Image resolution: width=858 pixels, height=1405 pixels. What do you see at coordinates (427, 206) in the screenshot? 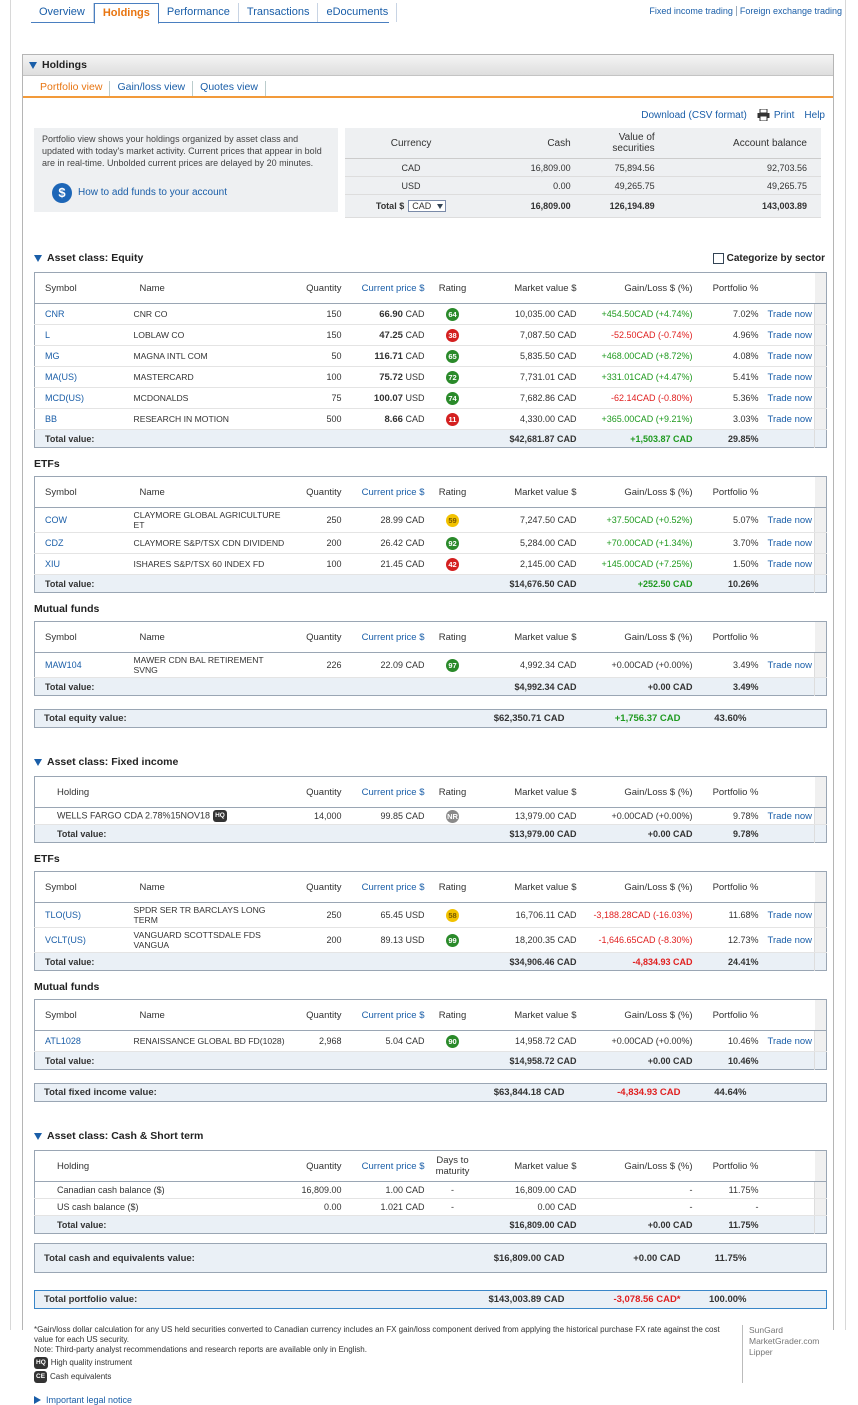
I see `currency-select: CAD` at bounding box center [427, 206].